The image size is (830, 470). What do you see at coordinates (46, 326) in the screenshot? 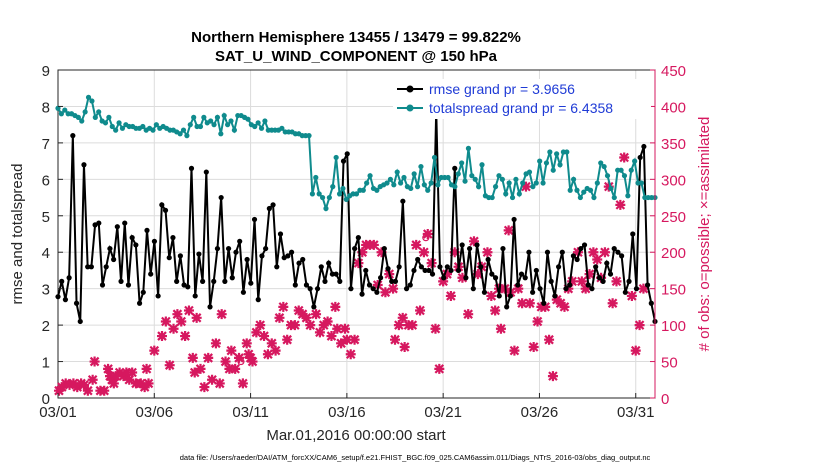
I see `y-left-tick-label: 2` at bounding box center [46, 326].